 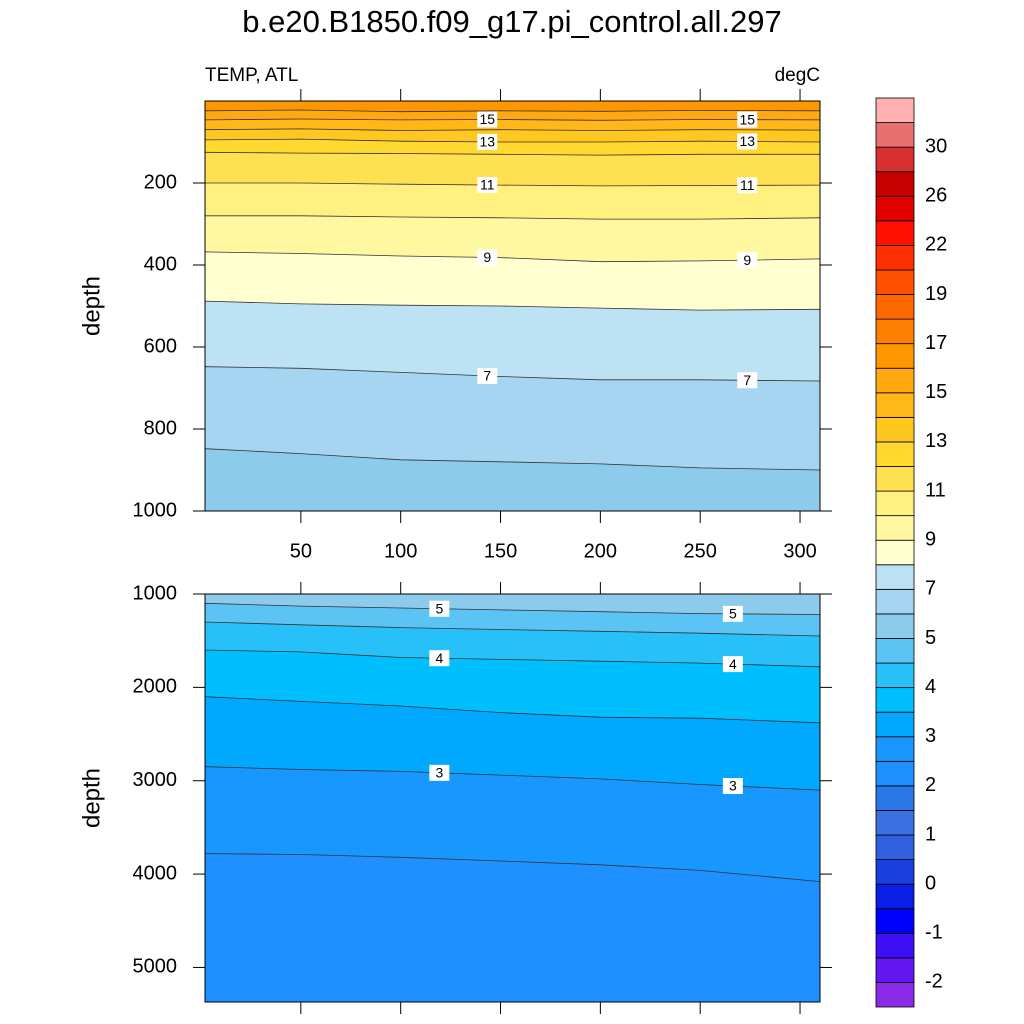 What do you see at coordinates (512, 21) in the screenshot?
I see `chart-title: b.e20.B1850.f09_g17.pi_control.all.297` at bounding box center [512, 21].